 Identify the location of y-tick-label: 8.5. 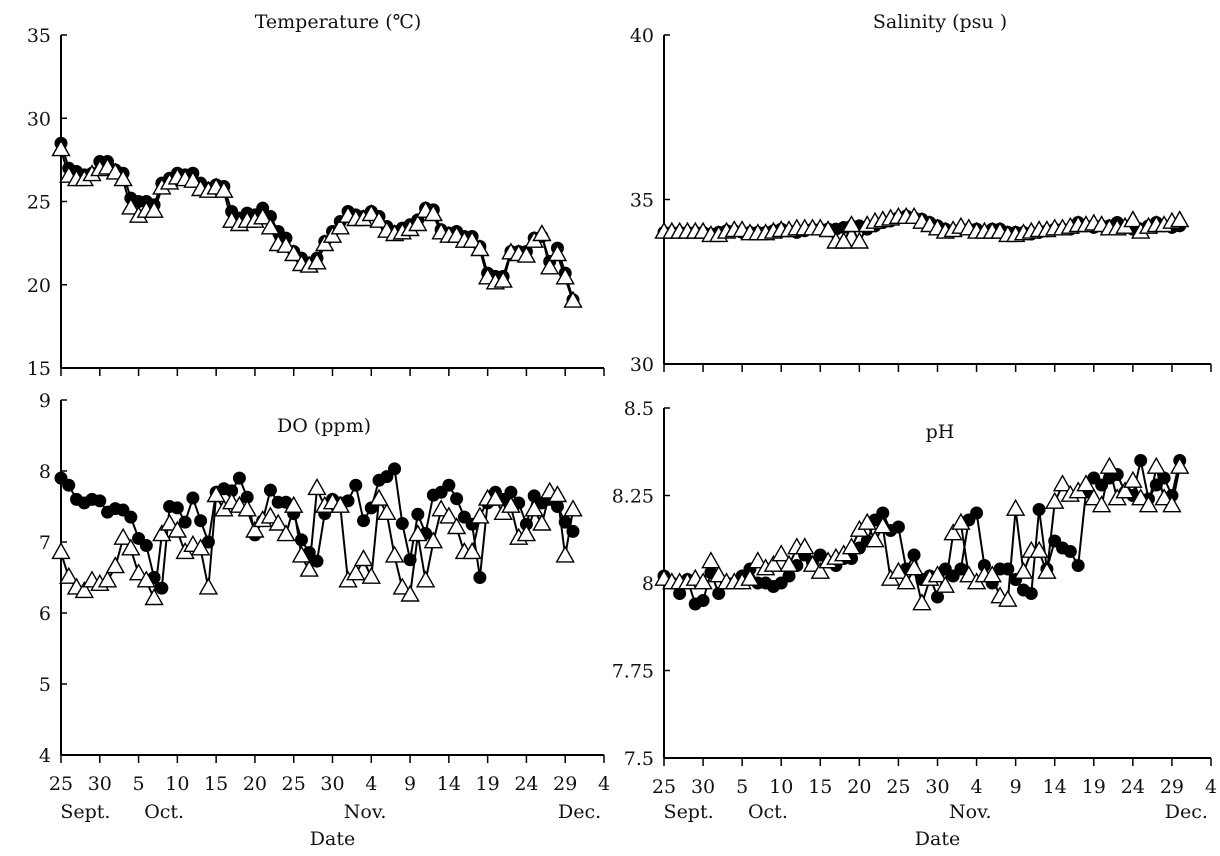
(639, 409).